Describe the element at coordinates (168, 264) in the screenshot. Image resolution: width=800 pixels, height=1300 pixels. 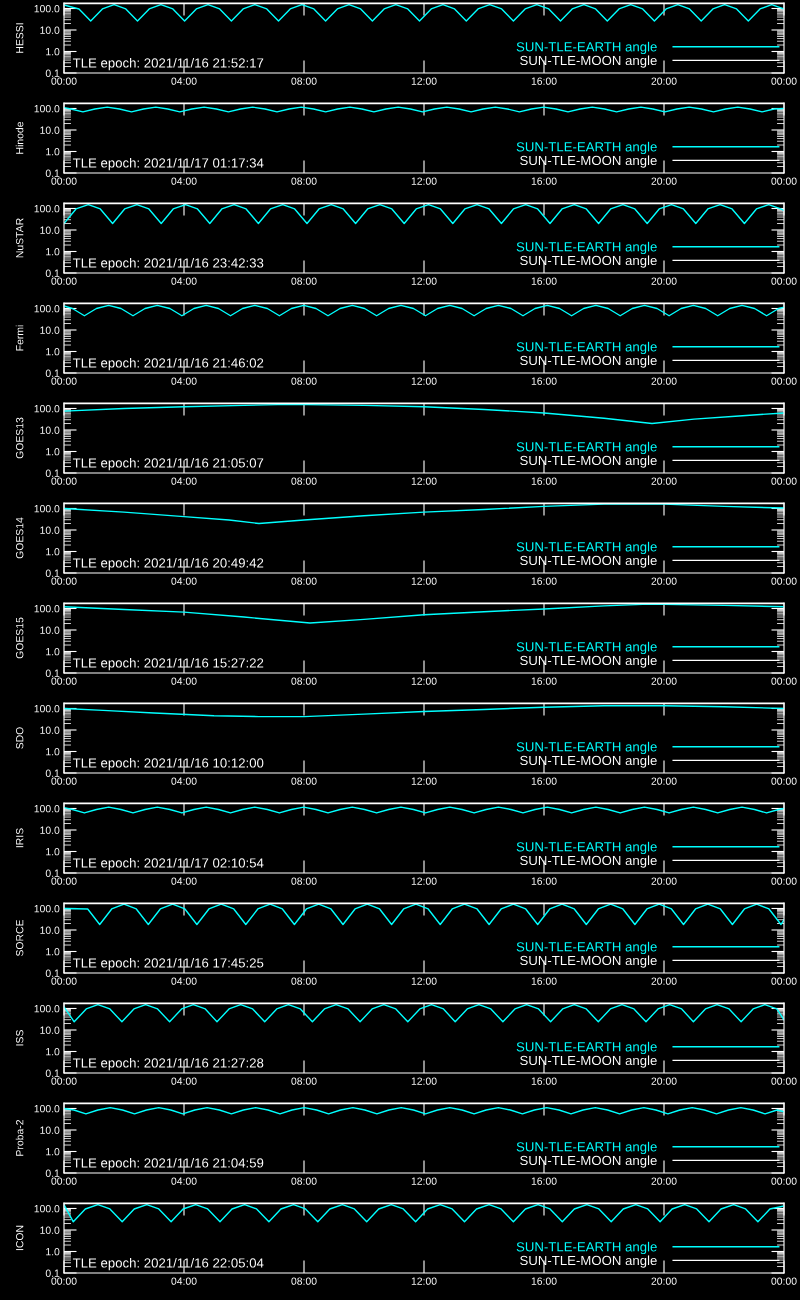
I see `annotation: TLE epoch: 2021/11/16 23:42:33` at that location.